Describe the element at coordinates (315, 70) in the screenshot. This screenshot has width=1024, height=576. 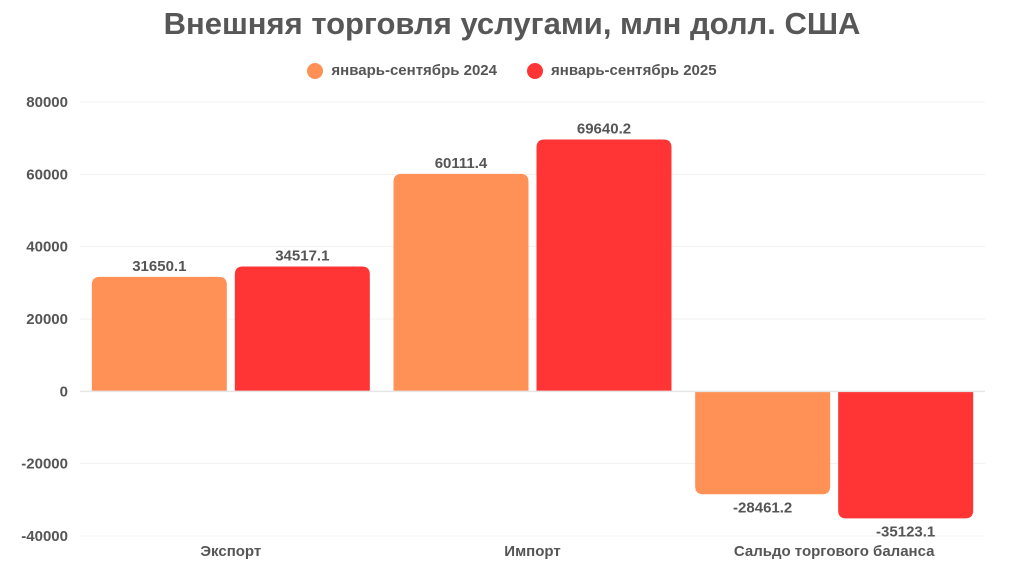
I see `legend-swatch-2024` at that location.